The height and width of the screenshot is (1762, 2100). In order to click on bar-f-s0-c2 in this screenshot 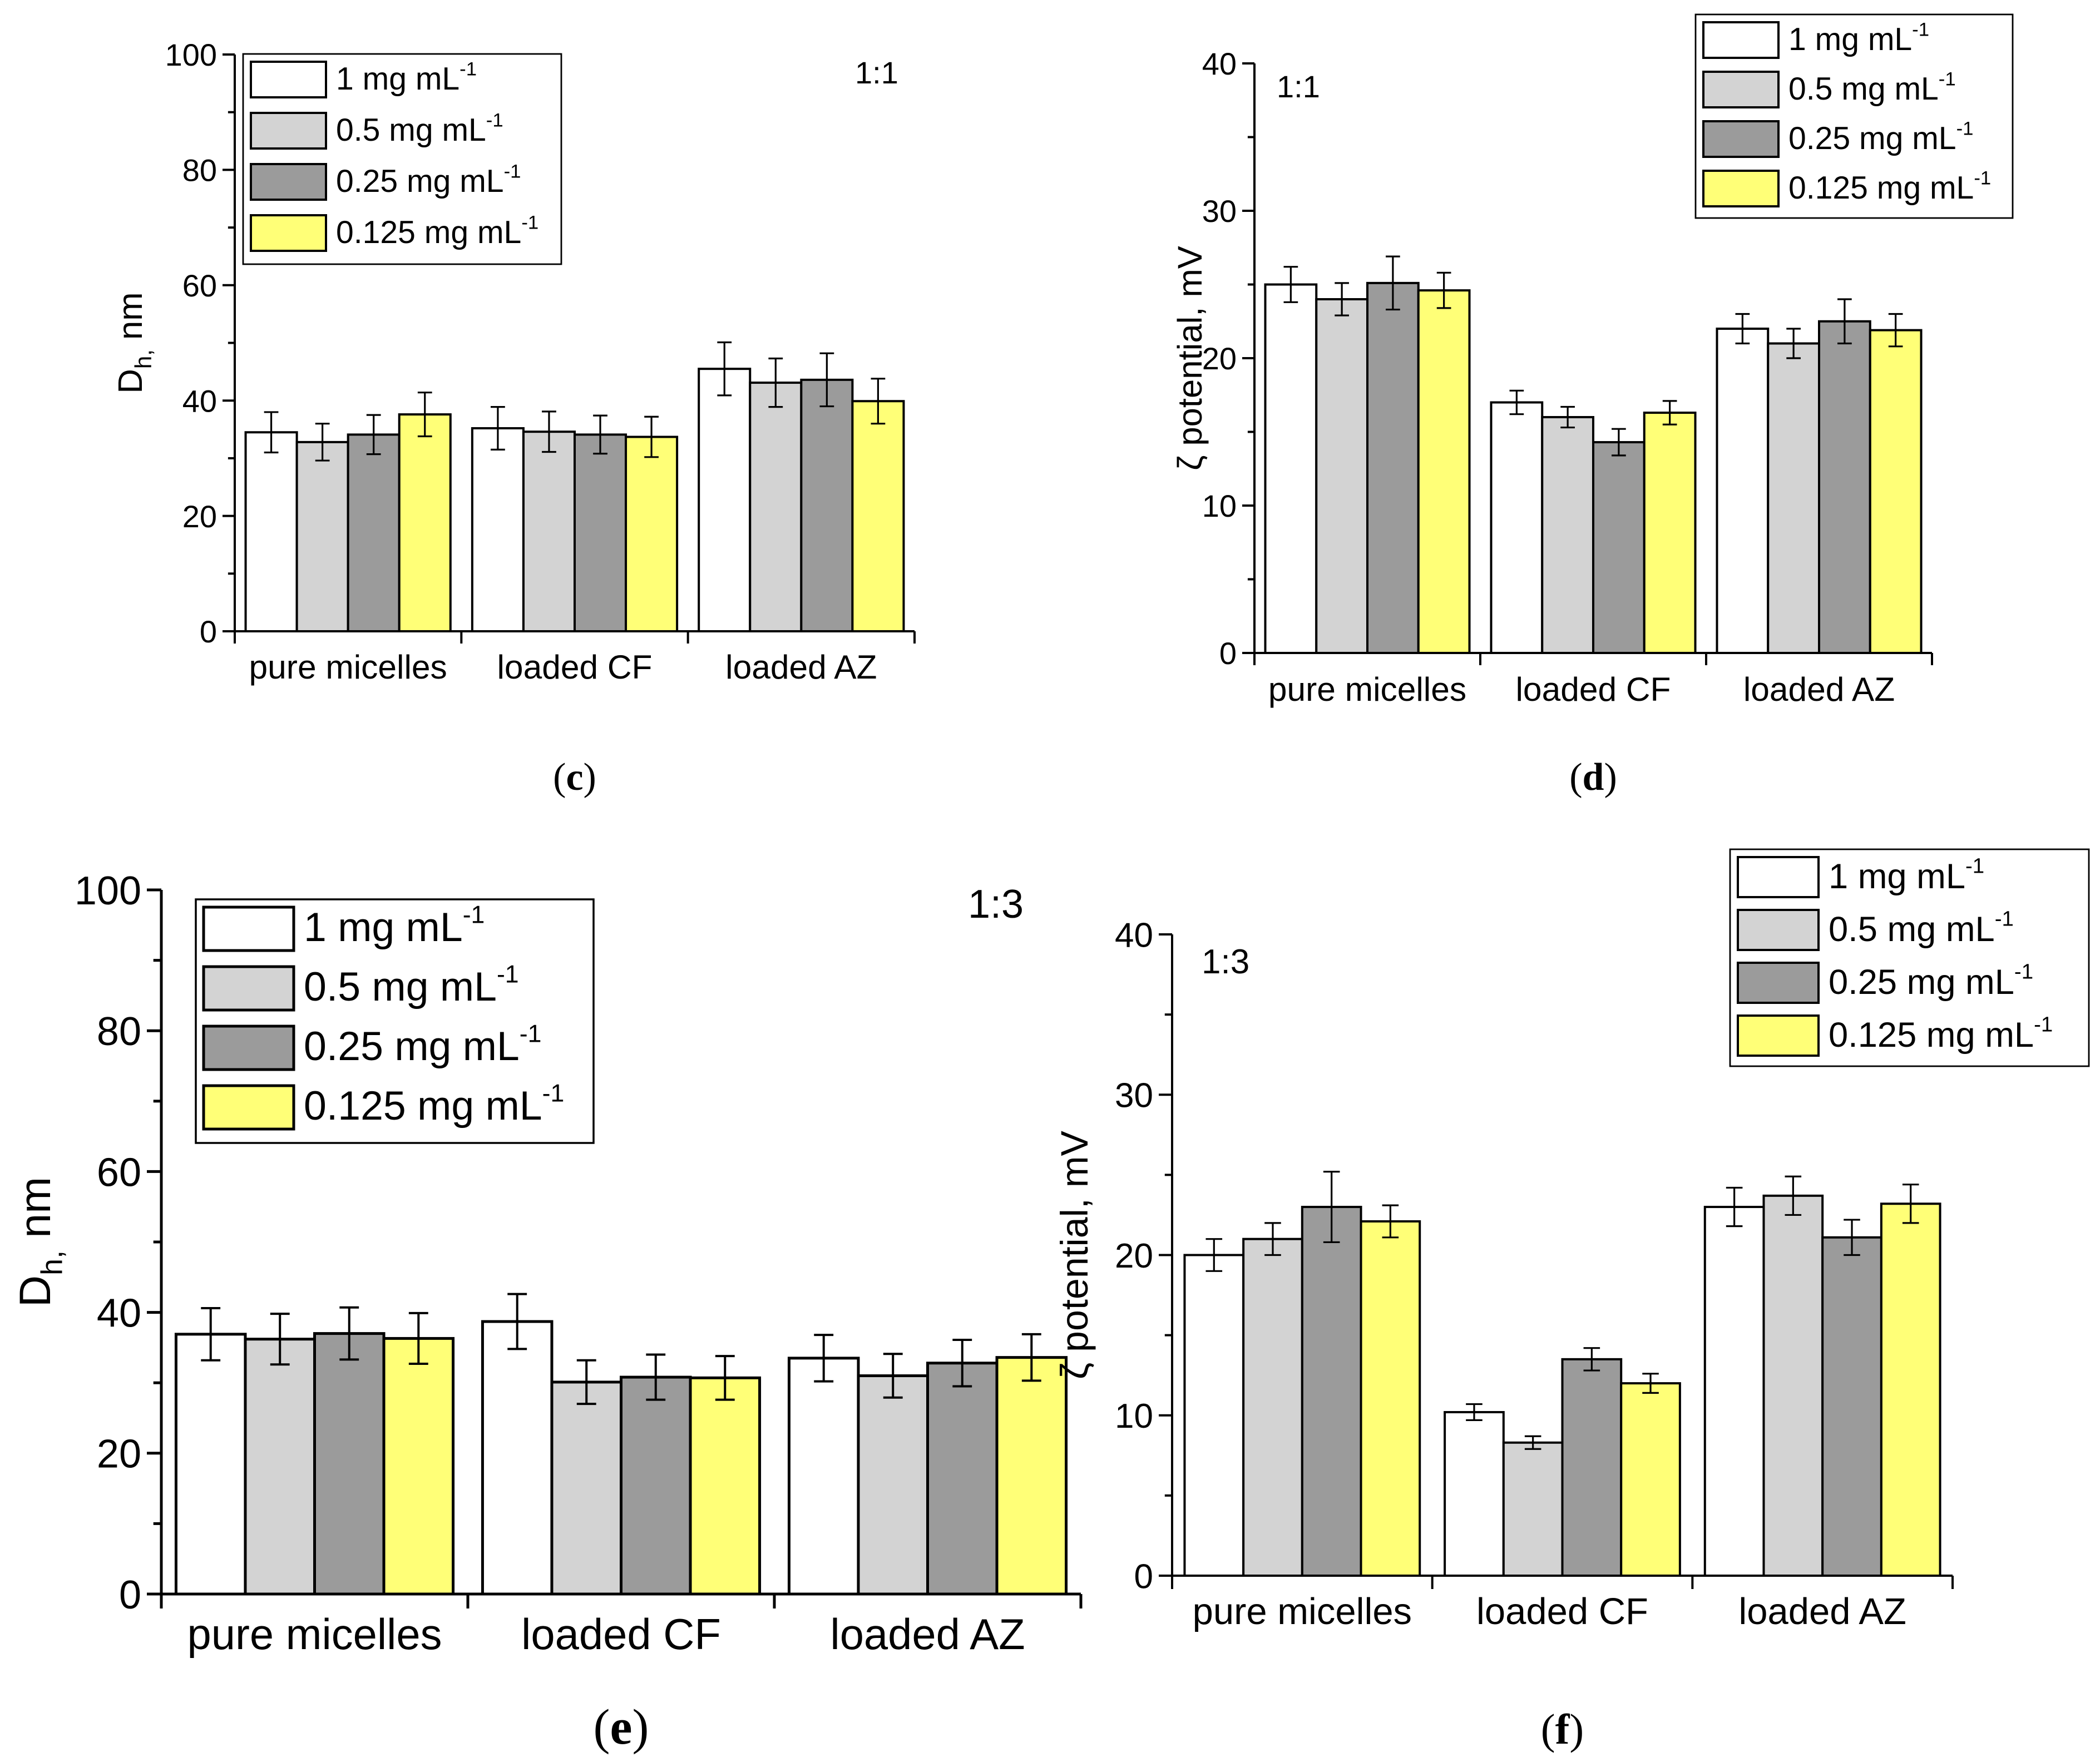, I will do `click(1734, 1391)`.